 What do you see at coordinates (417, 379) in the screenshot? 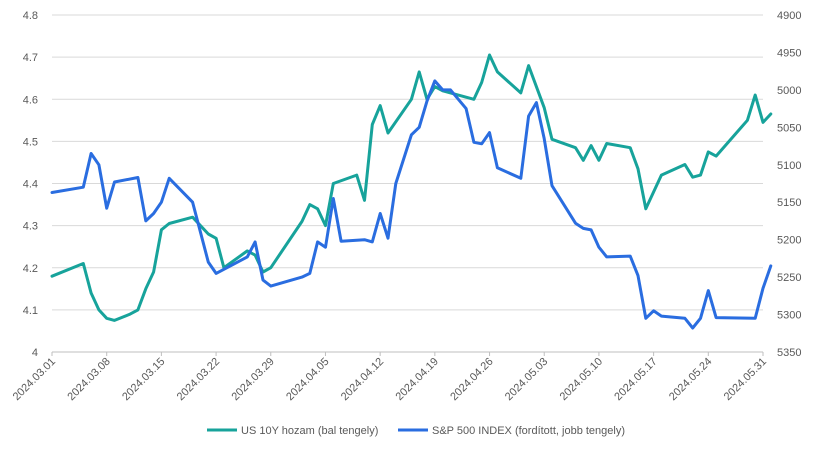
I see `x-axis-tick-label: 2024.04.19` at bounding box center [417, 379].